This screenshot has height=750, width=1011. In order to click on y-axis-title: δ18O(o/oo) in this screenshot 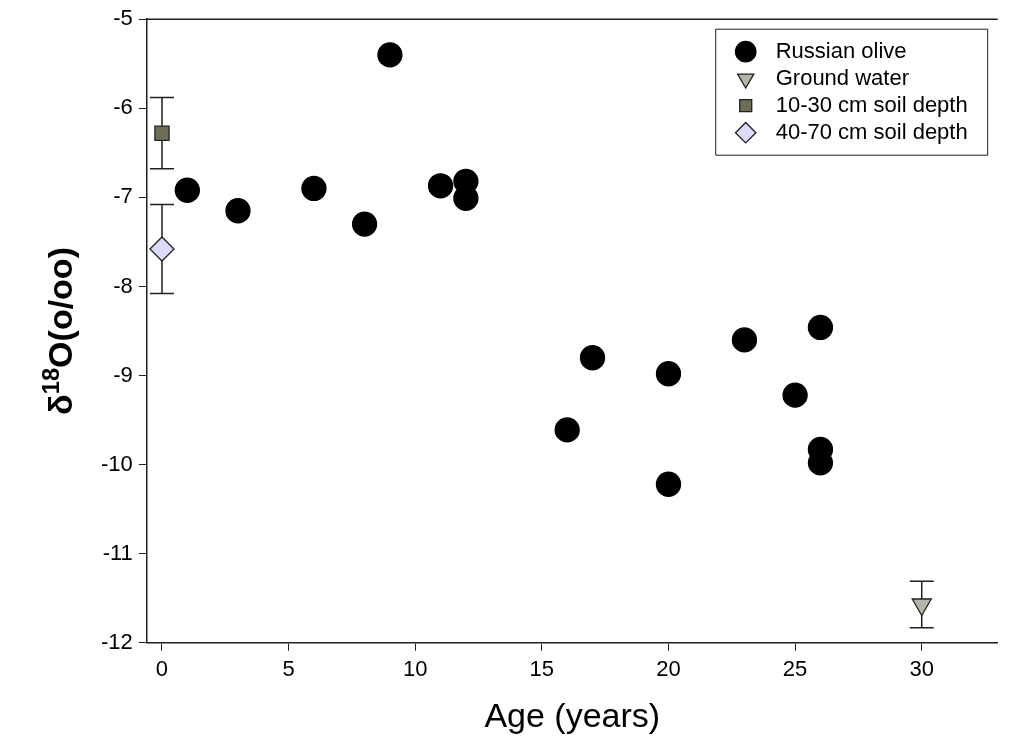, I will do `click(58, 331)`.